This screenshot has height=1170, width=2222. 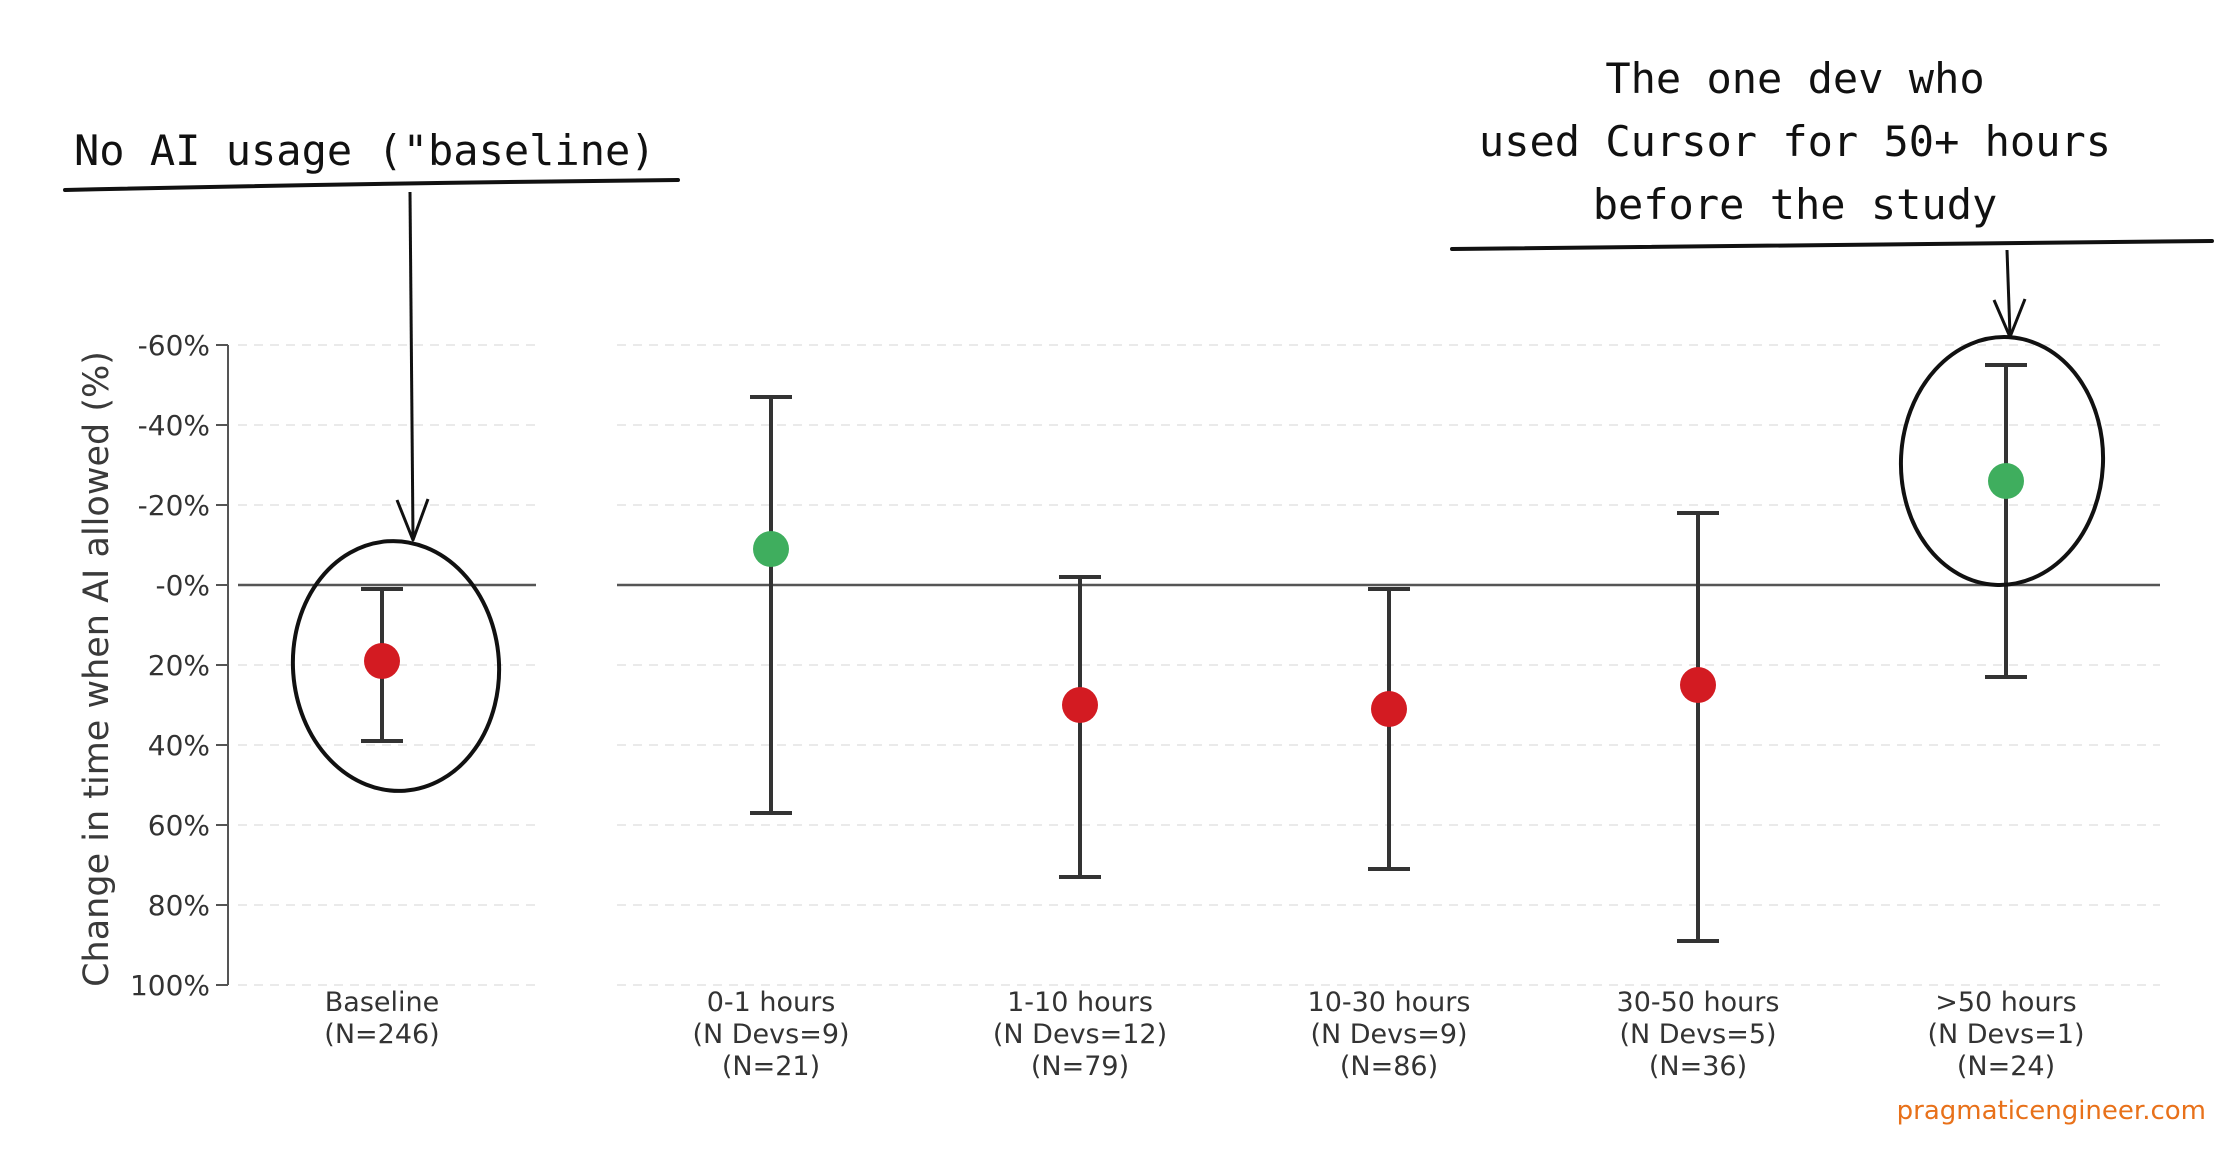 What do you see at coordinates (1080, 1066) in the screenshot?
I see `x-category-label: (N=79)` at bounding box center [1080, 1066].